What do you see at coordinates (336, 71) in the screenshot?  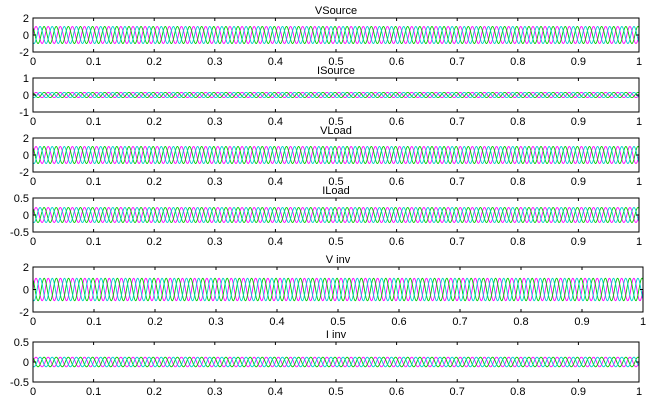 I see `subplot-title: ISource` at bounding box center [336, 71].